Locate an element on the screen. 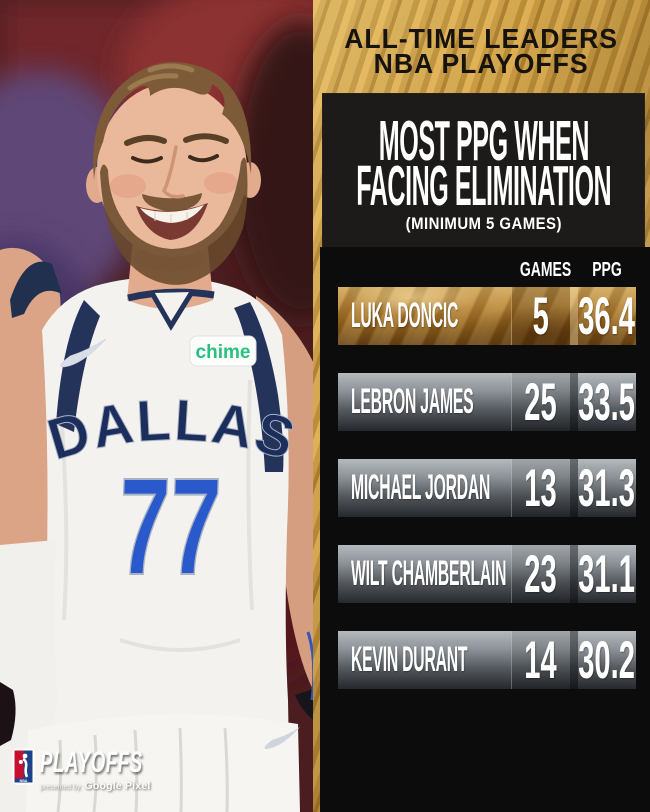 The height and width of the screenshot is (812, 650). jersey-number-text: 77 is located at coordinates (169, 527).